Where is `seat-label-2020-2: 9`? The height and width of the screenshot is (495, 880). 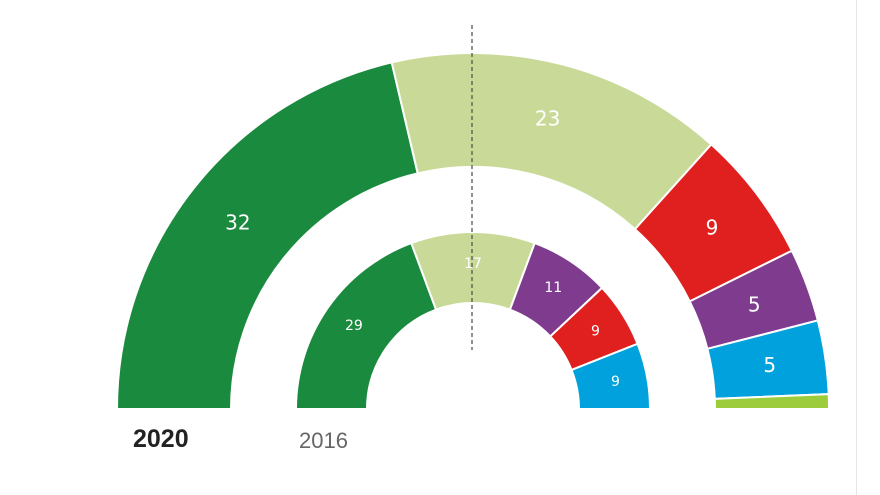
seat-label-2020-2: 9 is located at coordinates (712, 228).